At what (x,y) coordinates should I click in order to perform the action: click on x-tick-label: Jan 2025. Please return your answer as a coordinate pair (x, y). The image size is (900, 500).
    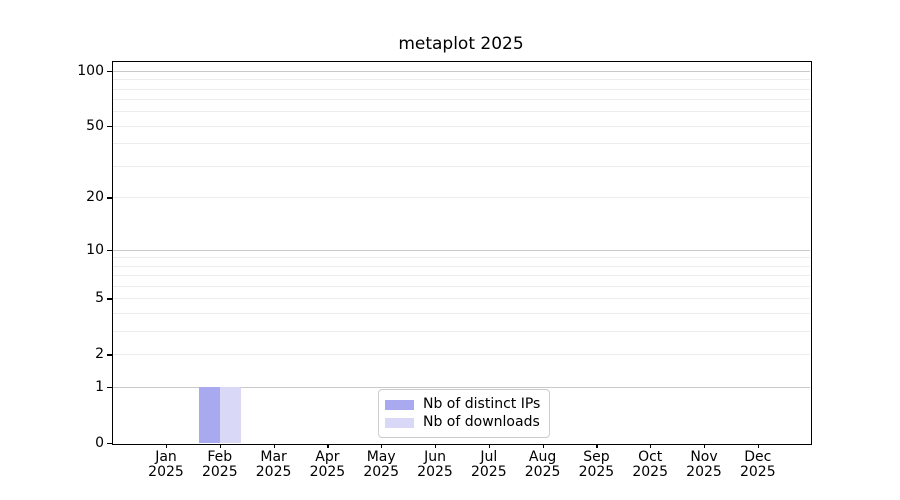
    Looking at the image, I should click on (166, 465).